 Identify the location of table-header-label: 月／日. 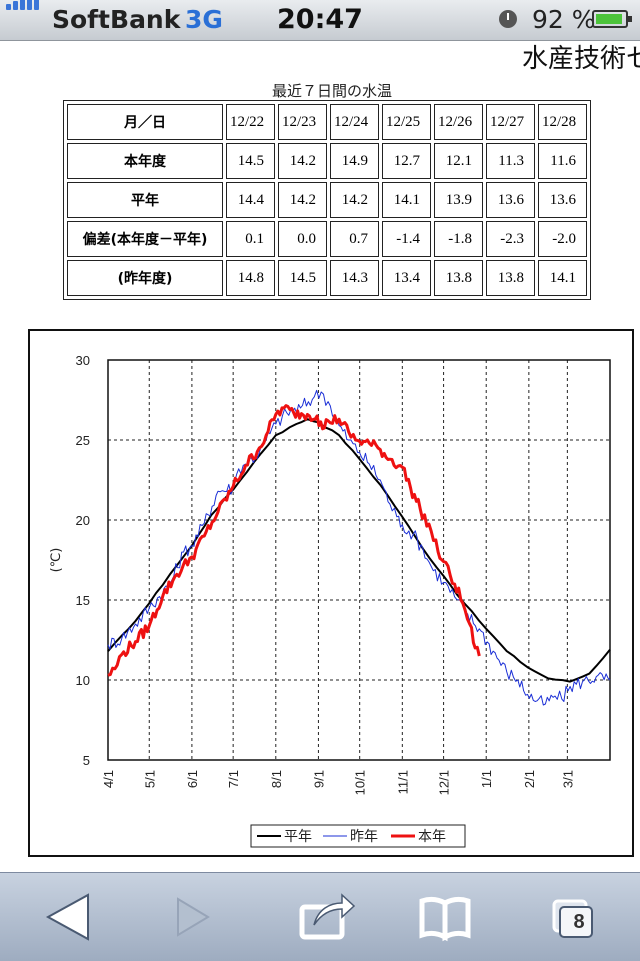
(145, 122).